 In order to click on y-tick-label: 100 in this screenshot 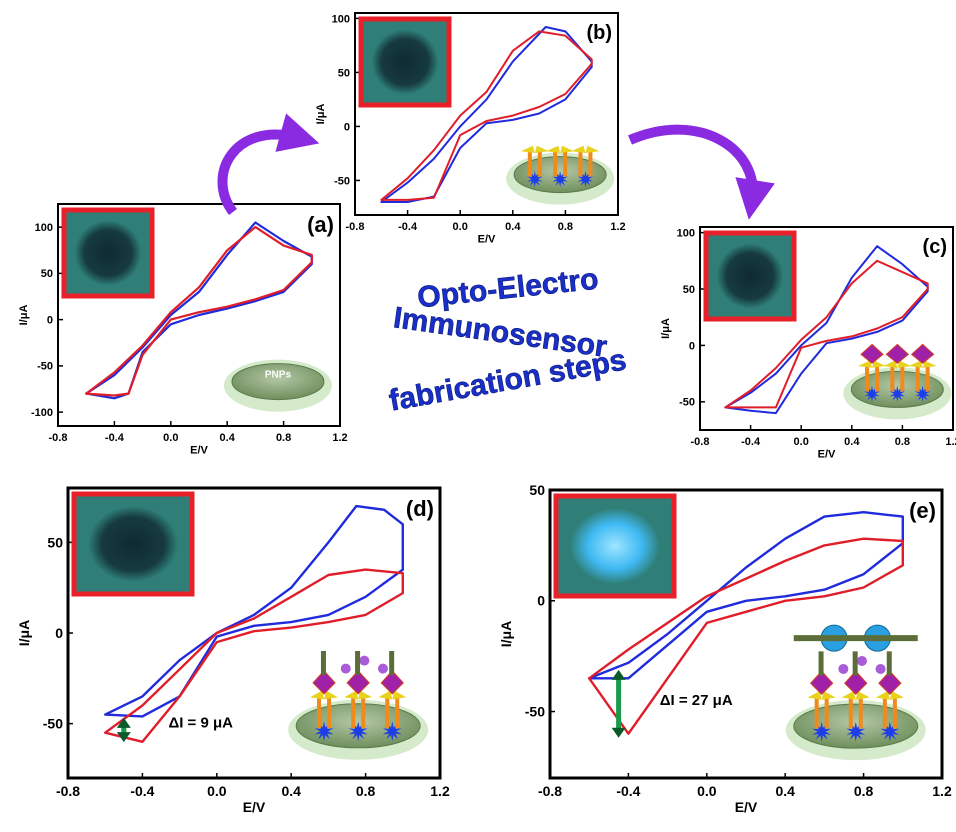, I will do `click(44, 228)`.